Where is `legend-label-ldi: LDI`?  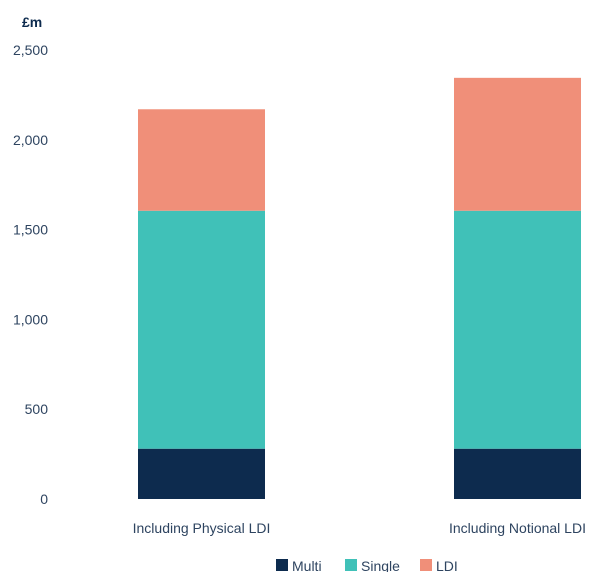 legend-label-ldi: LDI is located at coordinates (447, 565).